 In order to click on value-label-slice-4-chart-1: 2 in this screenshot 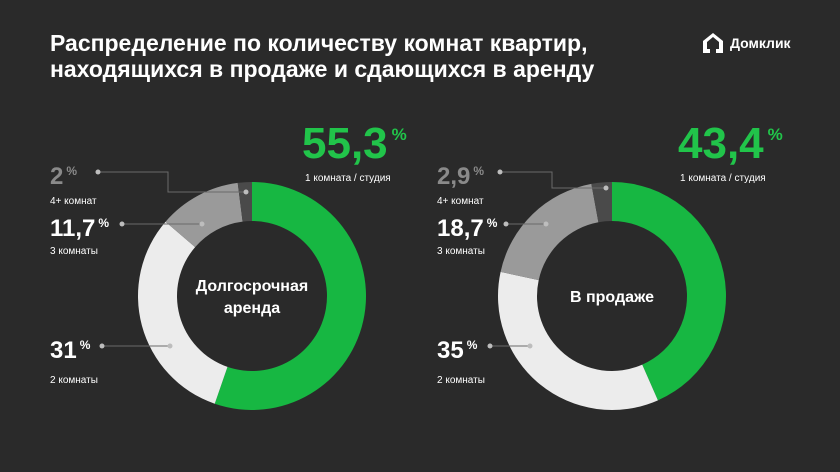, I will do `click(56, 176)`.